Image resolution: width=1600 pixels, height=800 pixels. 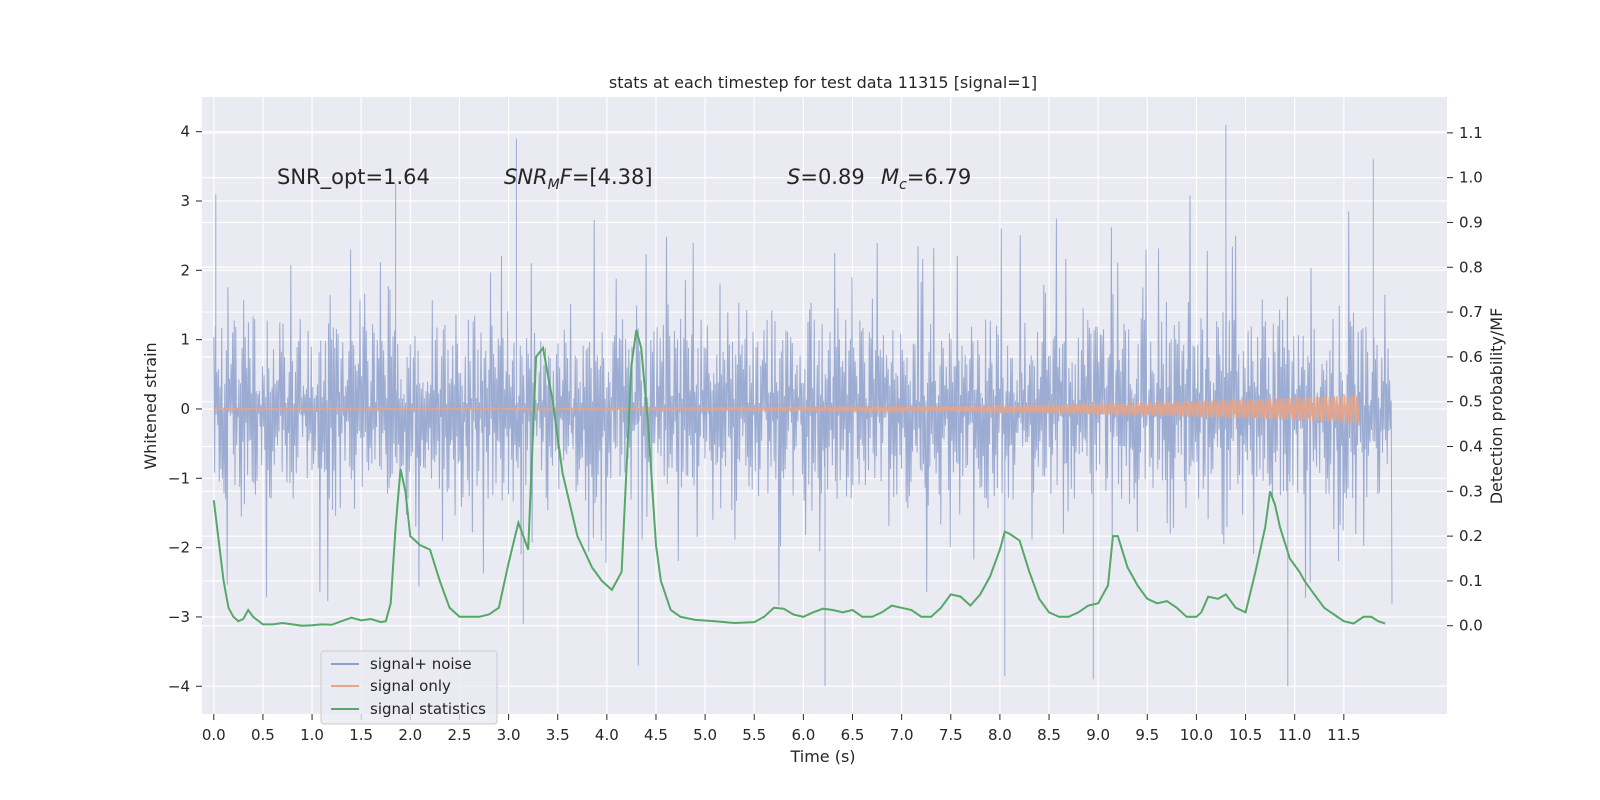 I want to click on x-tick-label: 5.5, so click(x=754, y=735).